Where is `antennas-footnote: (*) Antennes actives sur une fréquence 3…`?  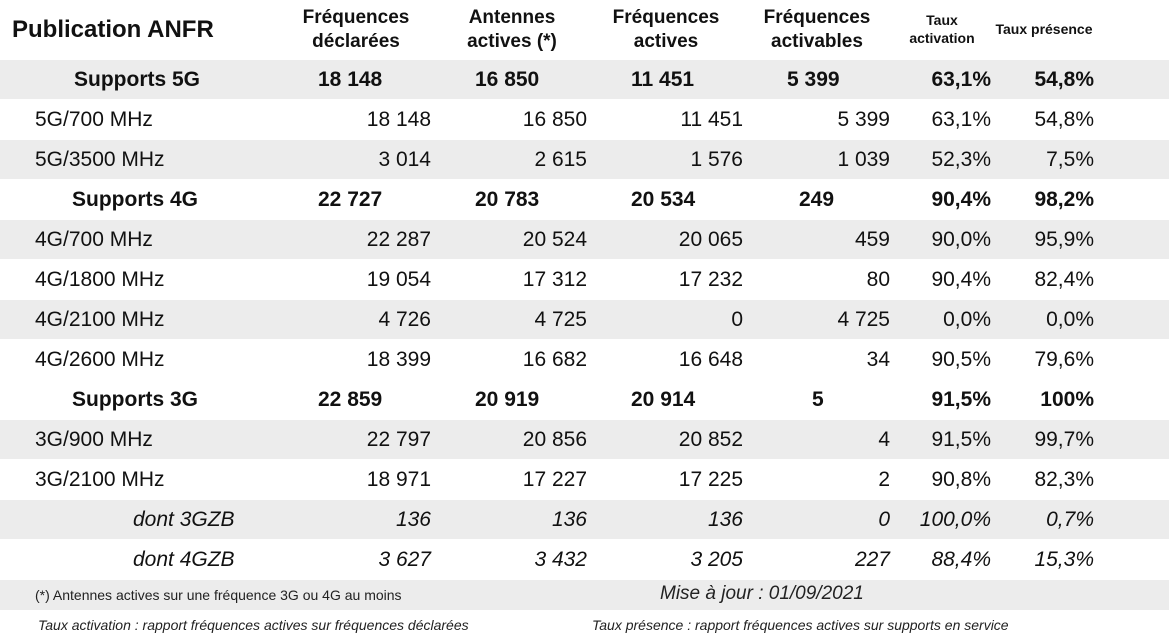
antennas-footnote: (*) Antennes actives sur une fréquence 3… is located at coordinates (218, 595).